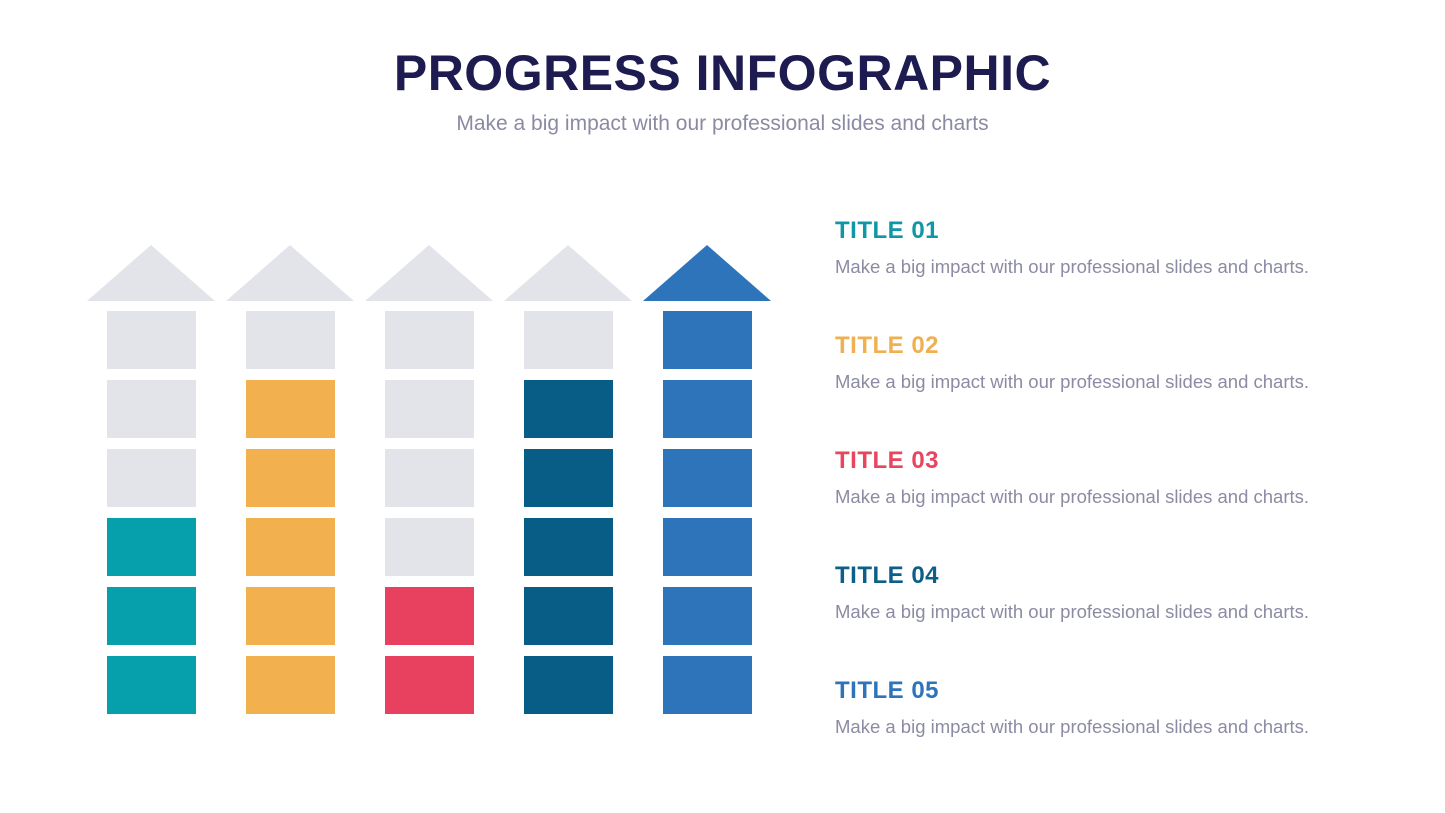  I want to click on legend-item-title: TITLE 01, so click(887, 230).